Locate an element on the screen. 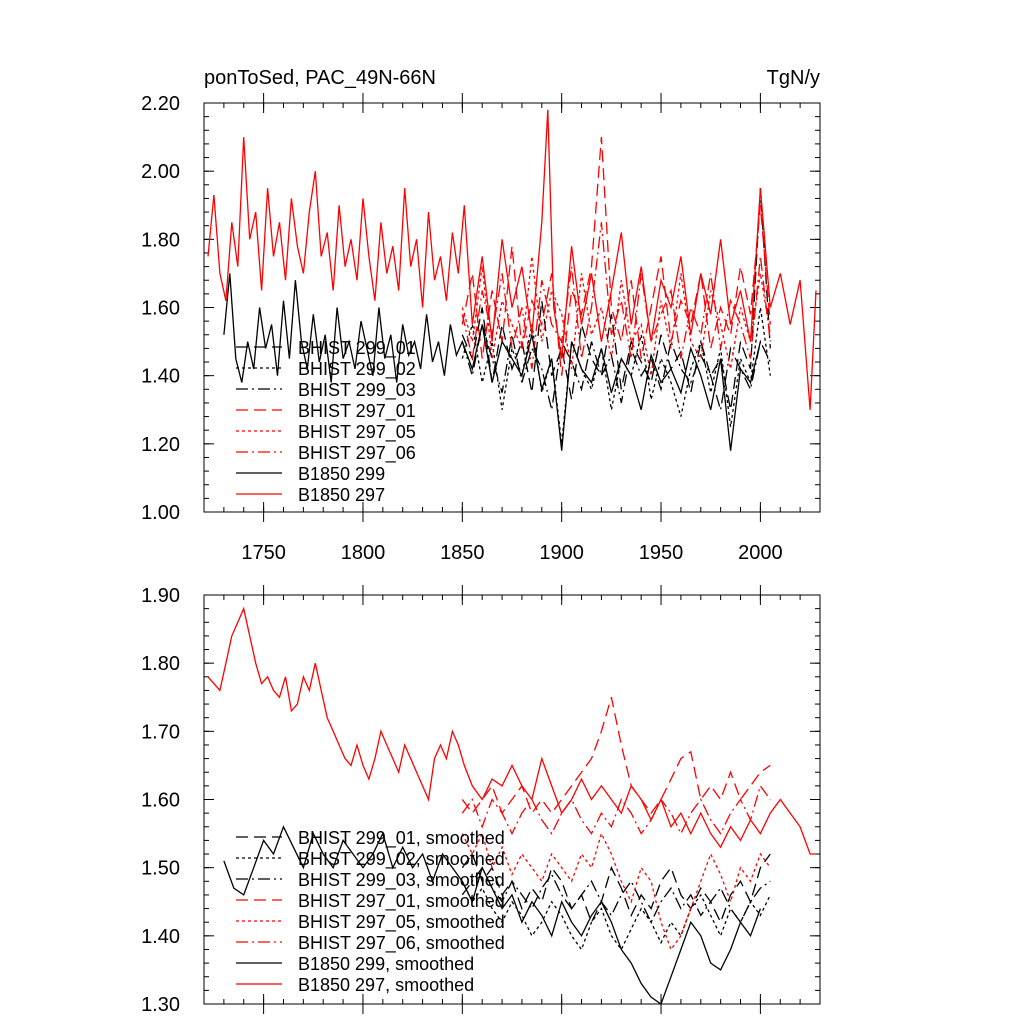 This screenshot has height=1029, width=1024. legend-label: BHIST 297_06 is located at coordinates (357, 453).